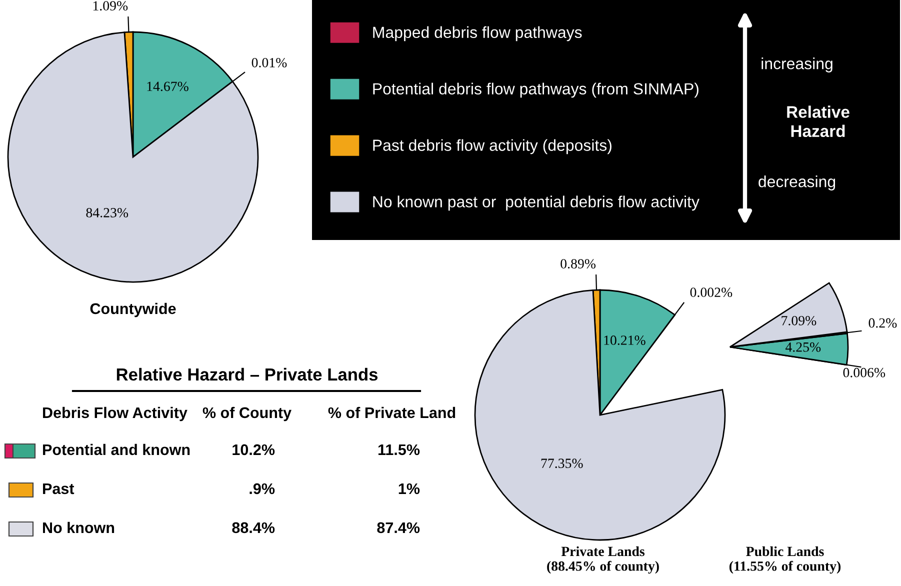 The width and height of the screenshot is (901, 586). I want to click on legend-label: Mapped debris flow pathways, so click(477, 34).